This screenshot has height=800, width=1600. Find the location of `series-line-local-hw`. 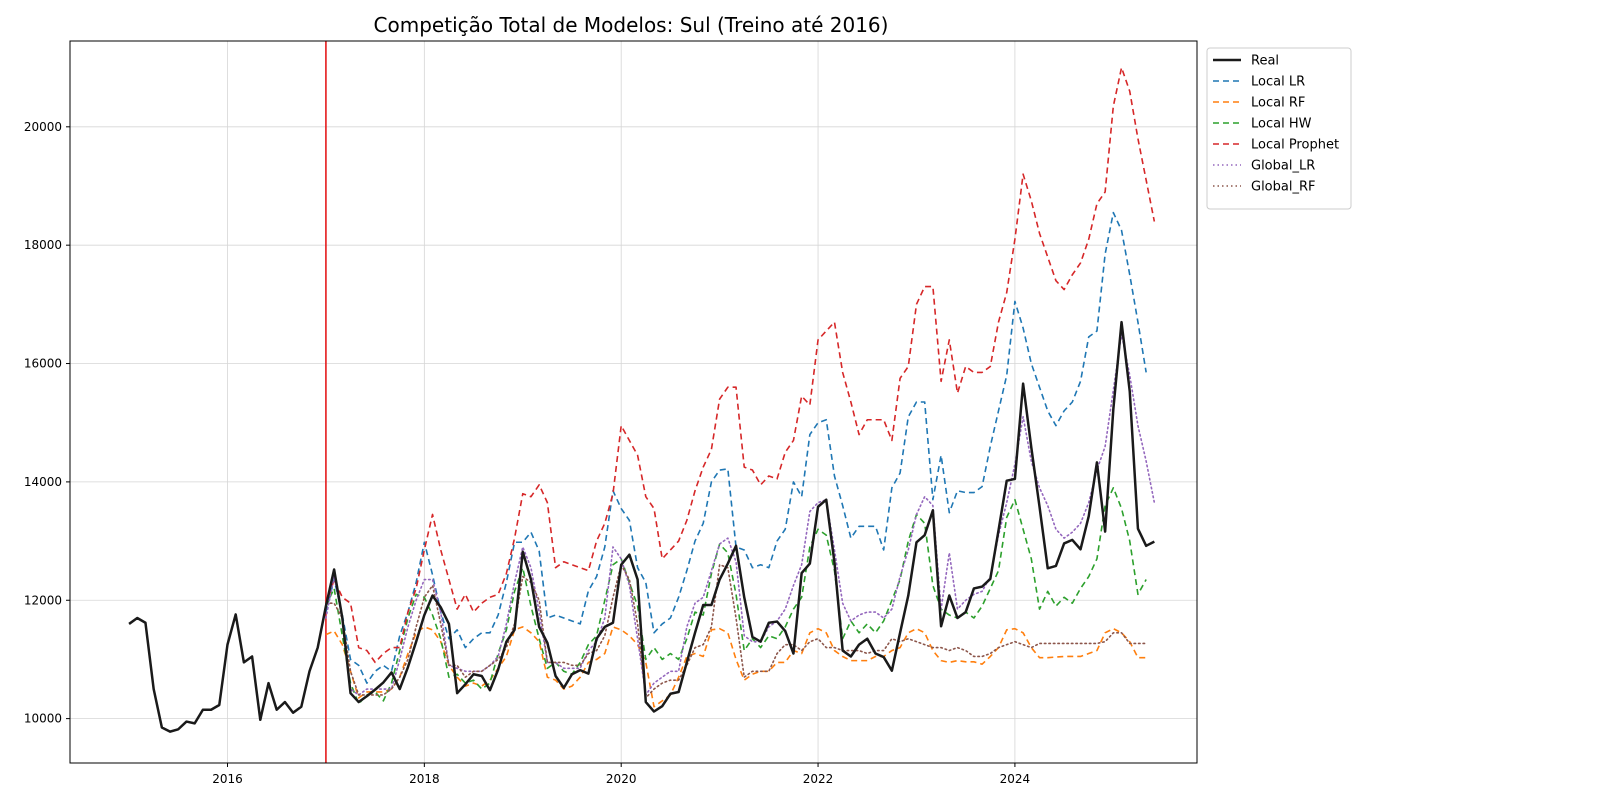

series-line-local-hw is located at coordinates (736, 596).